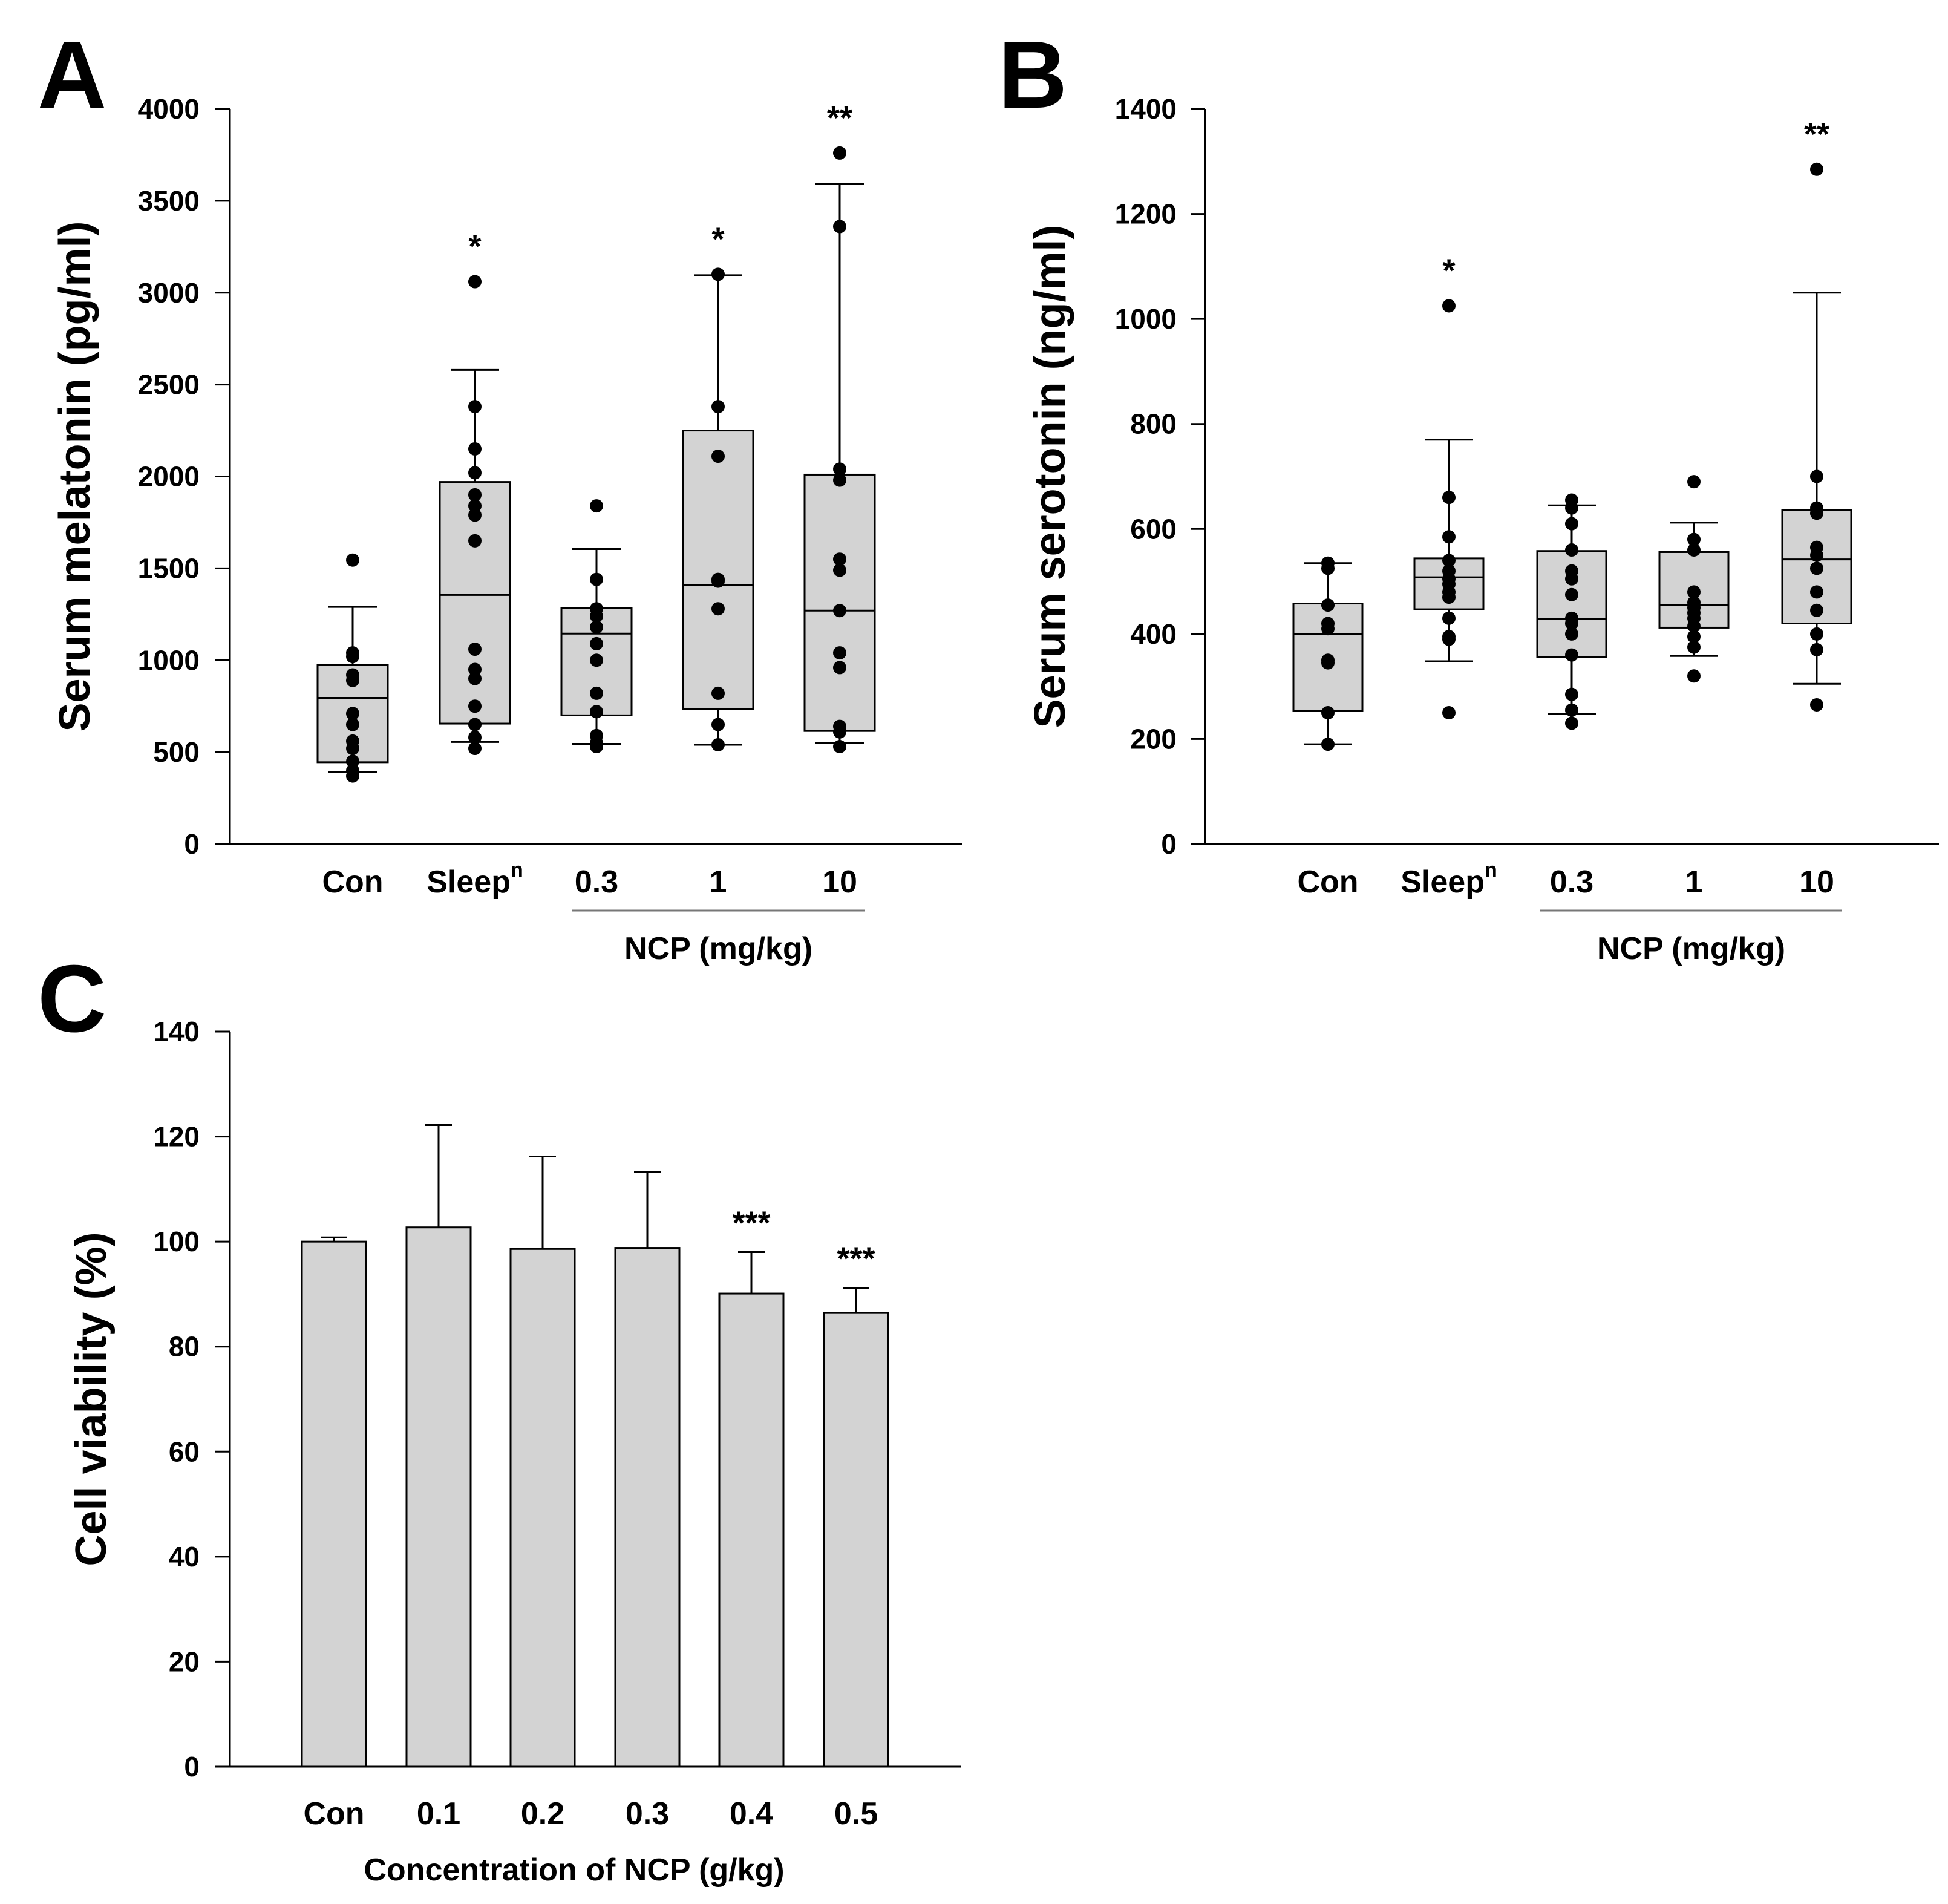 Image resolution: width=1948 pixels, height=1904 pixels. I want to click on y-tick-label: 400, so click(1153, 634).